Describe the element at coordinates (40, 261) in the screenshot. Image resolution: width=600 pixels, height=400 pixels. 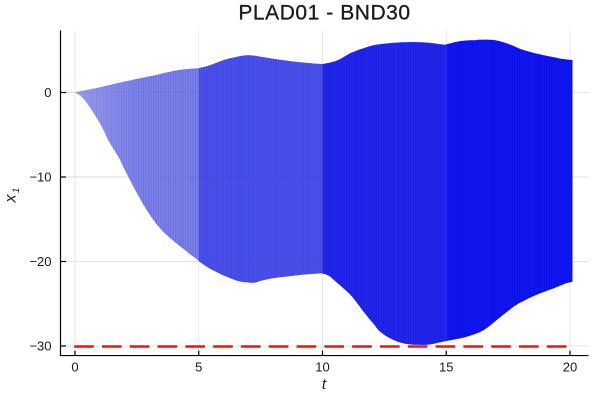
I see `svg-text: −20` at that location.